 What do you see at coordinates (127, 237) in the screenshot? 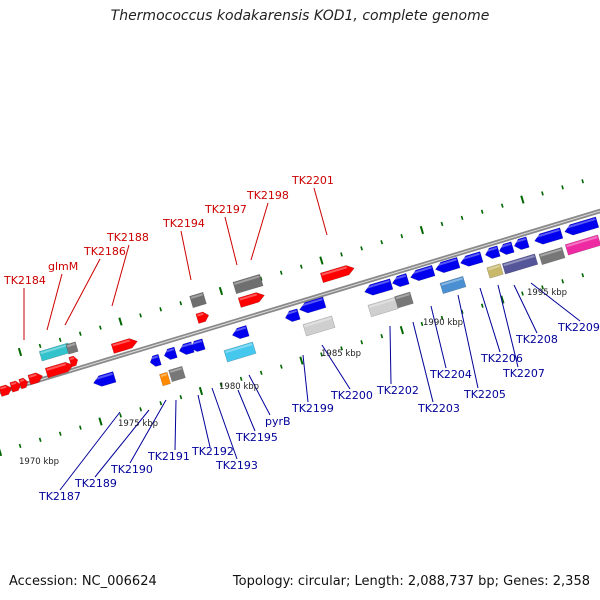
I see `gene-label-tk2188: TK2188` at bounding box center [127, 237].